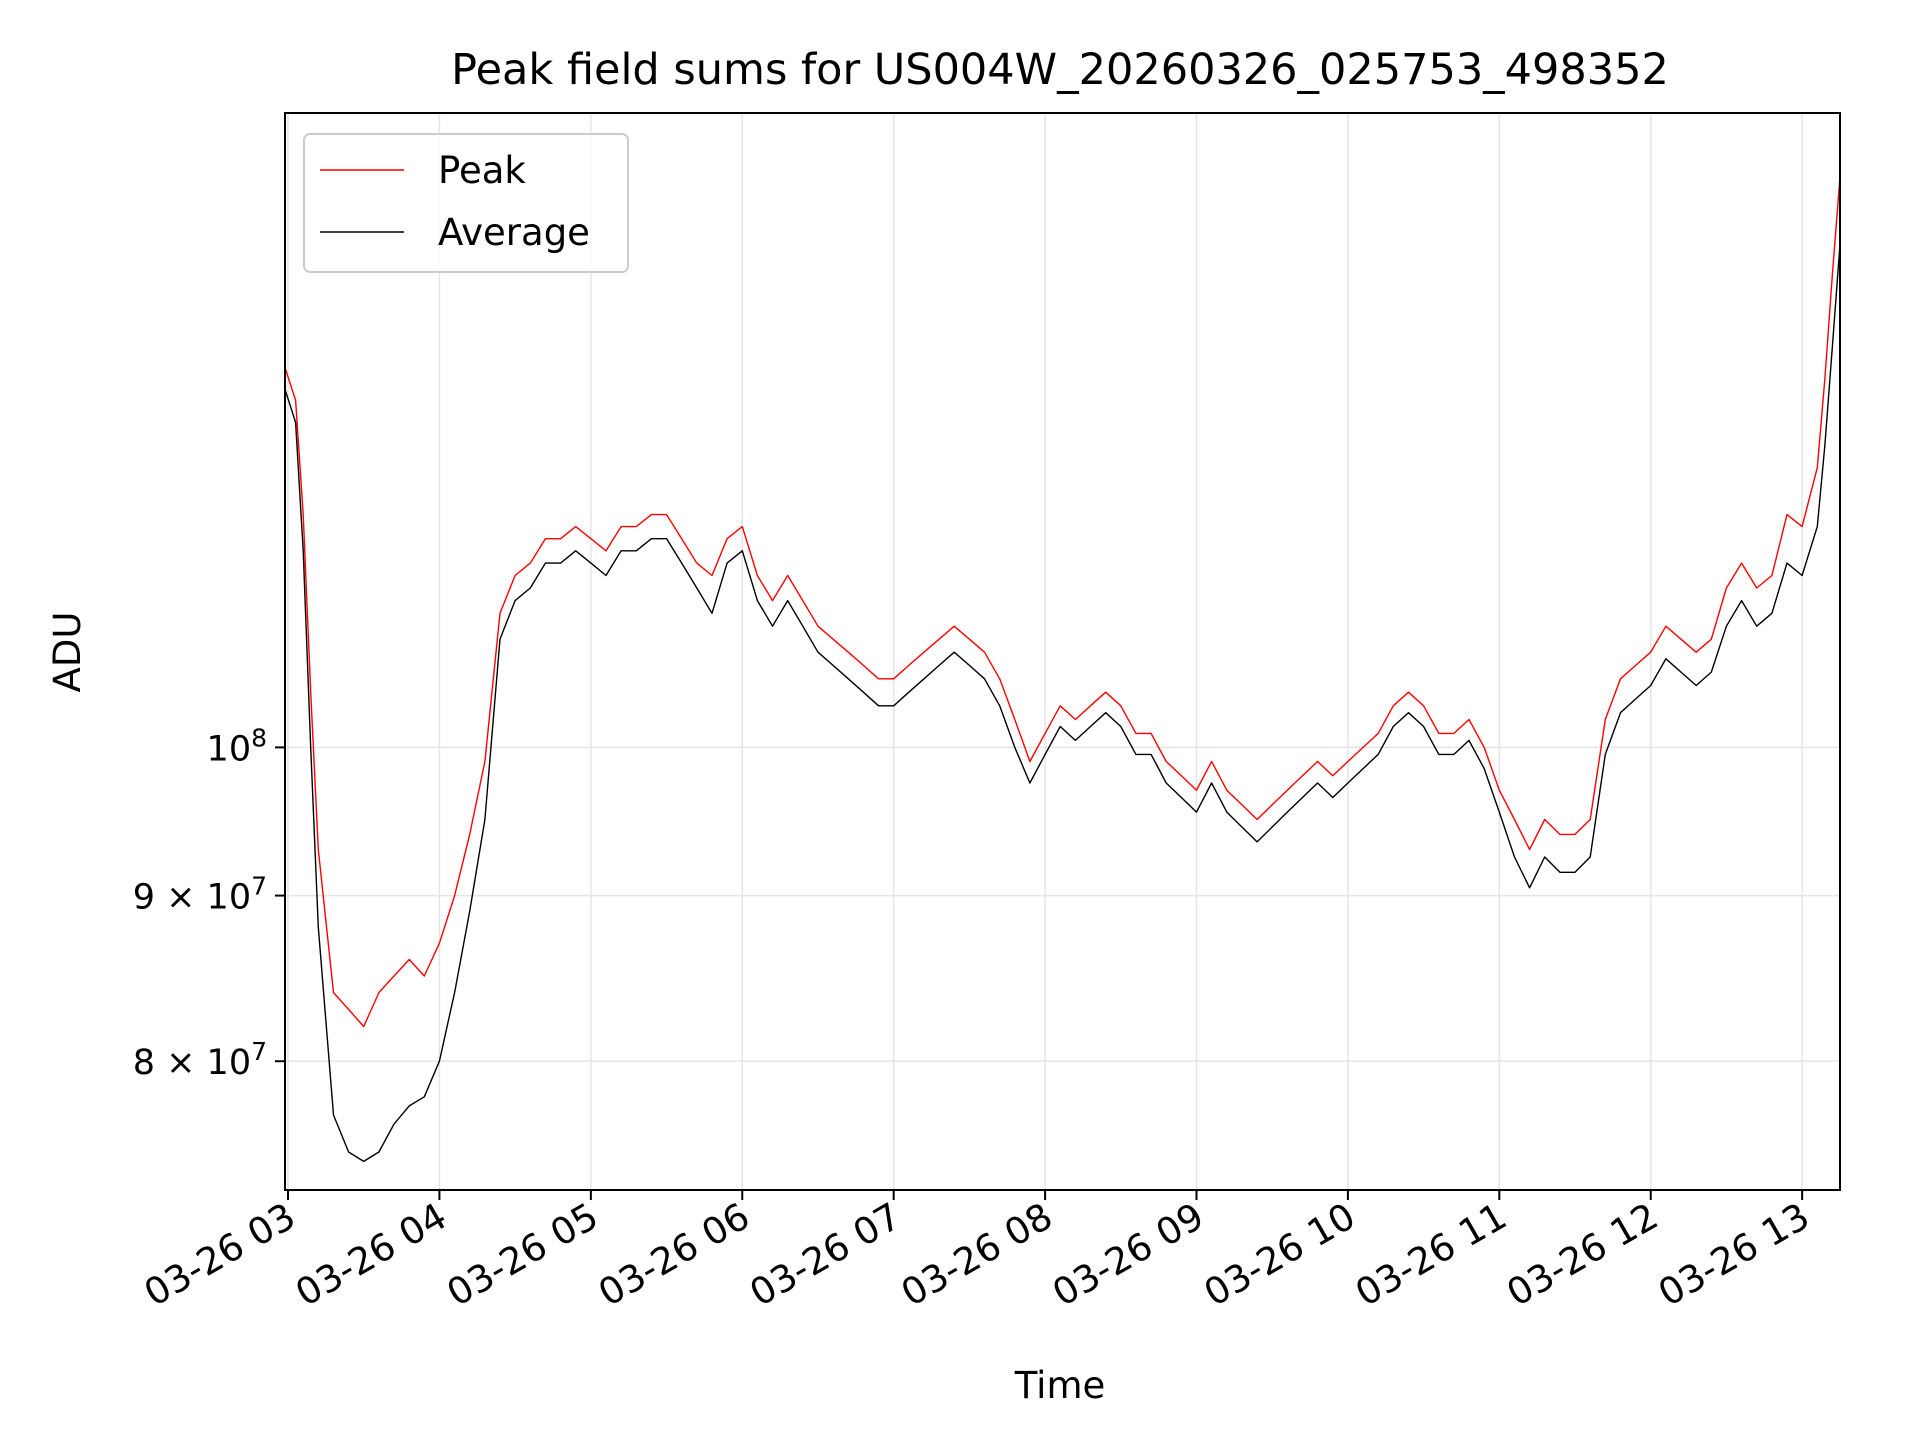 The height and width of the screenshot is (1440, 1920). What do you see at coordinates (514, 232) in the screenshot?
I see `legend-label-average: Average` at bounding box center [514, 232].